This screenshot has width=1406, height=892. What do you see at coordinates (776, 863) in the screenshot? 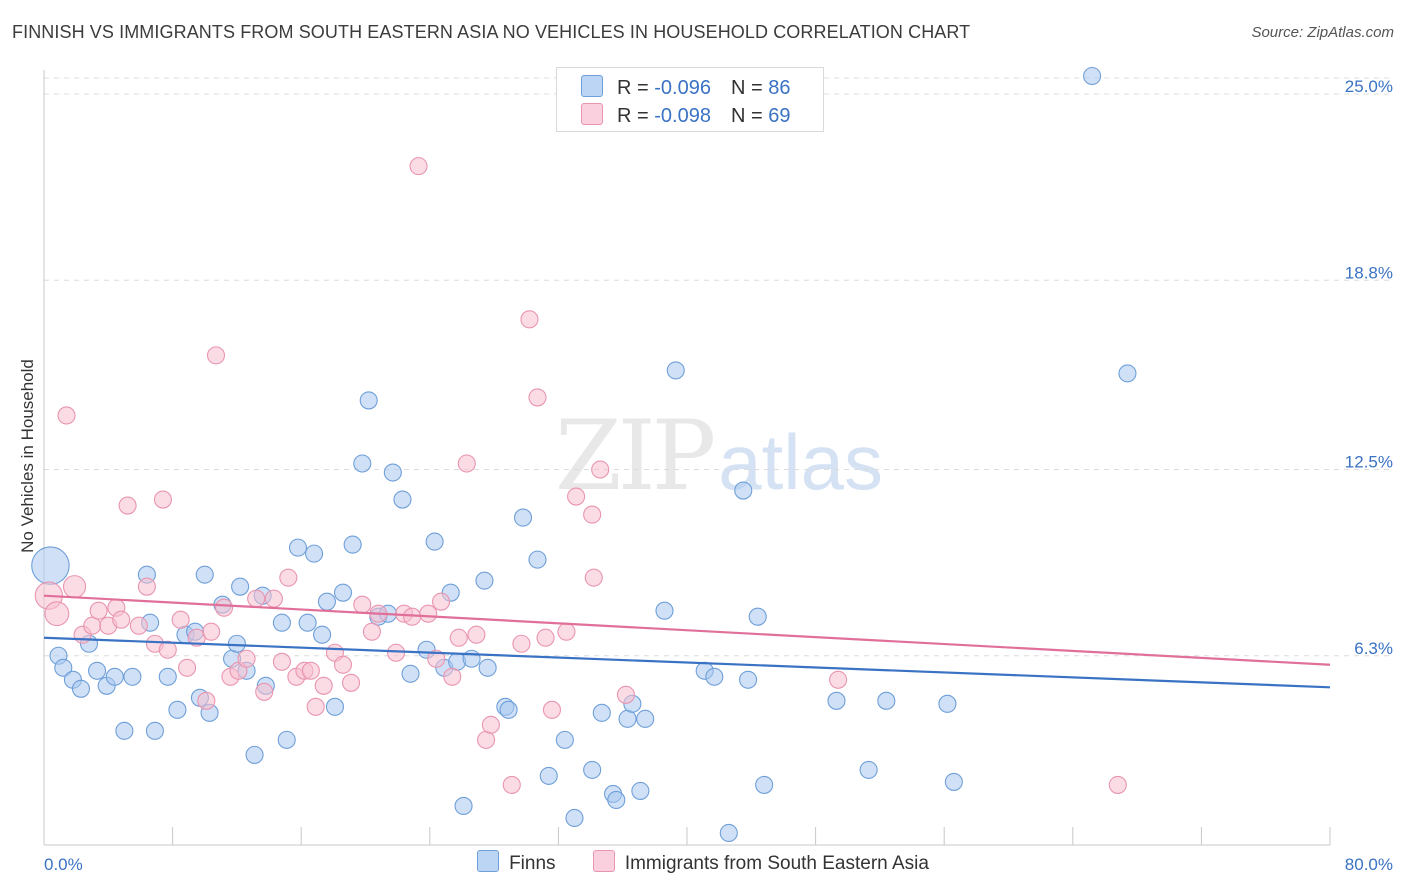
I see `immigrants-legend-label: Immigrants from South Eastern Asia` at bounding box center [776, 863].